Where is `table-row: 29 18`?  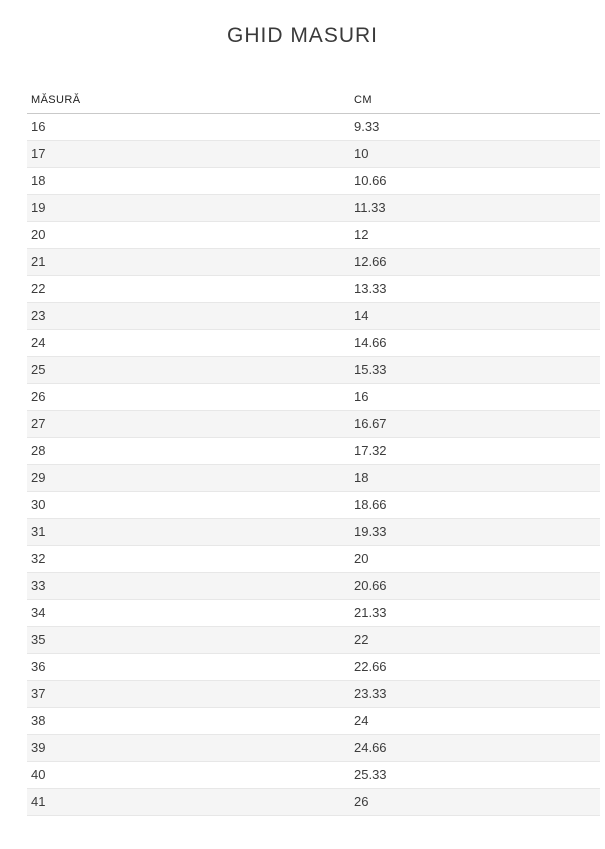 table-row: 29 18 is located at coordinates (313, 478).